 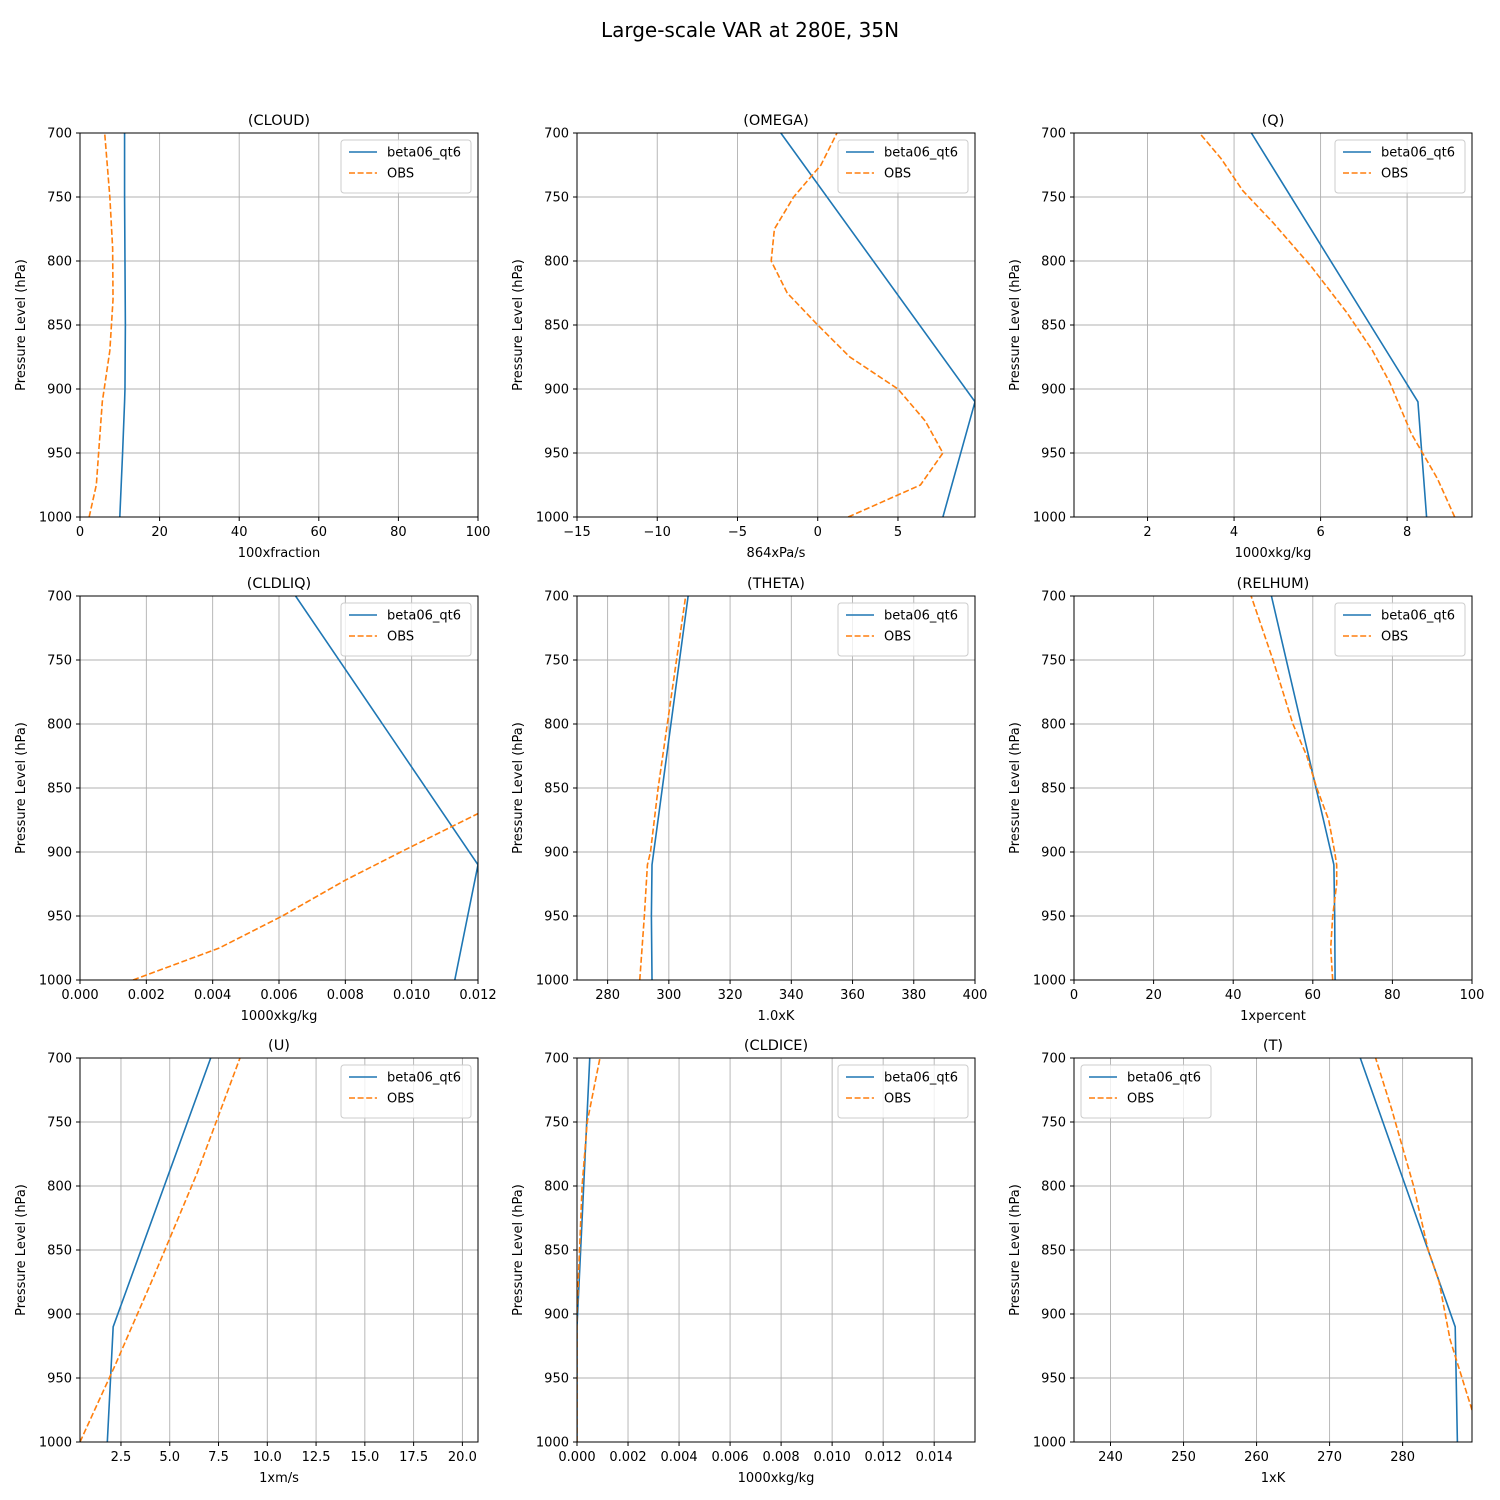 What do you see at coordinates (852, 995) in the screenshot?
I see `x-tick-label: 360` at bounding box center [852, 995].